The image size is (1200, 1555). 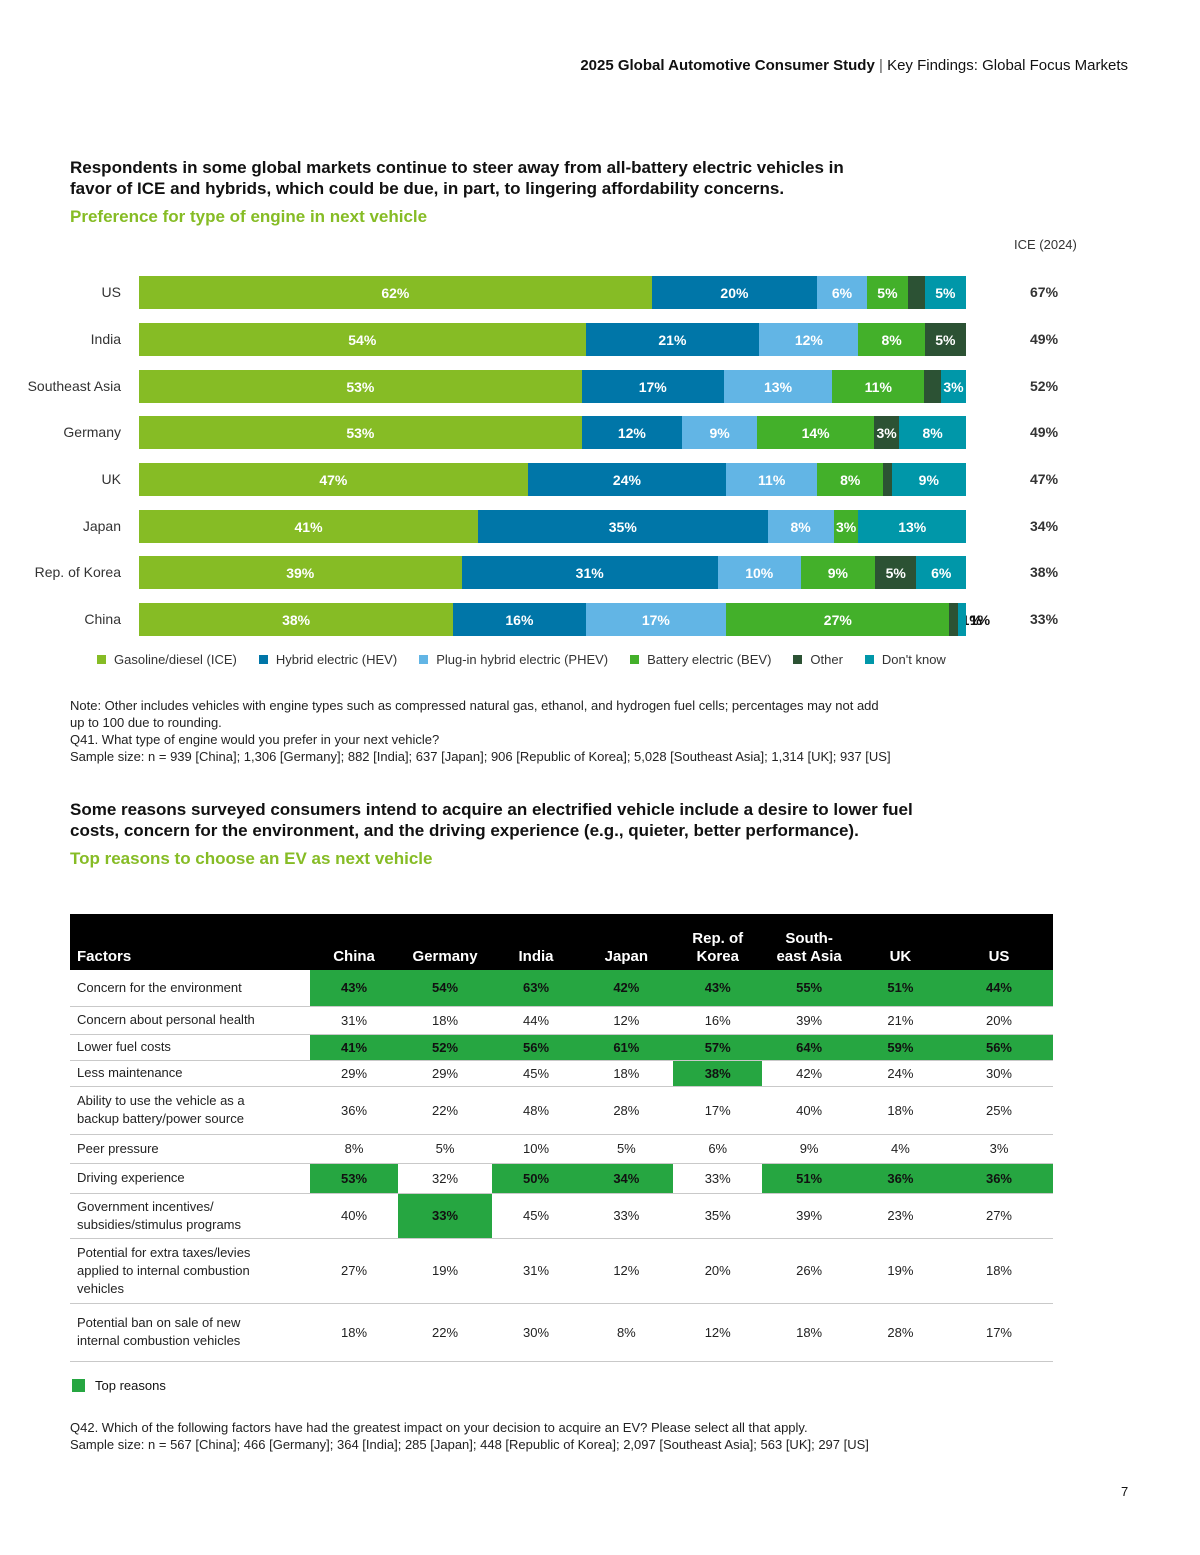 What do you see at coordinates (111, 292) in the screenshot?
I see `row-label: US` at bounding box center [111, 292].